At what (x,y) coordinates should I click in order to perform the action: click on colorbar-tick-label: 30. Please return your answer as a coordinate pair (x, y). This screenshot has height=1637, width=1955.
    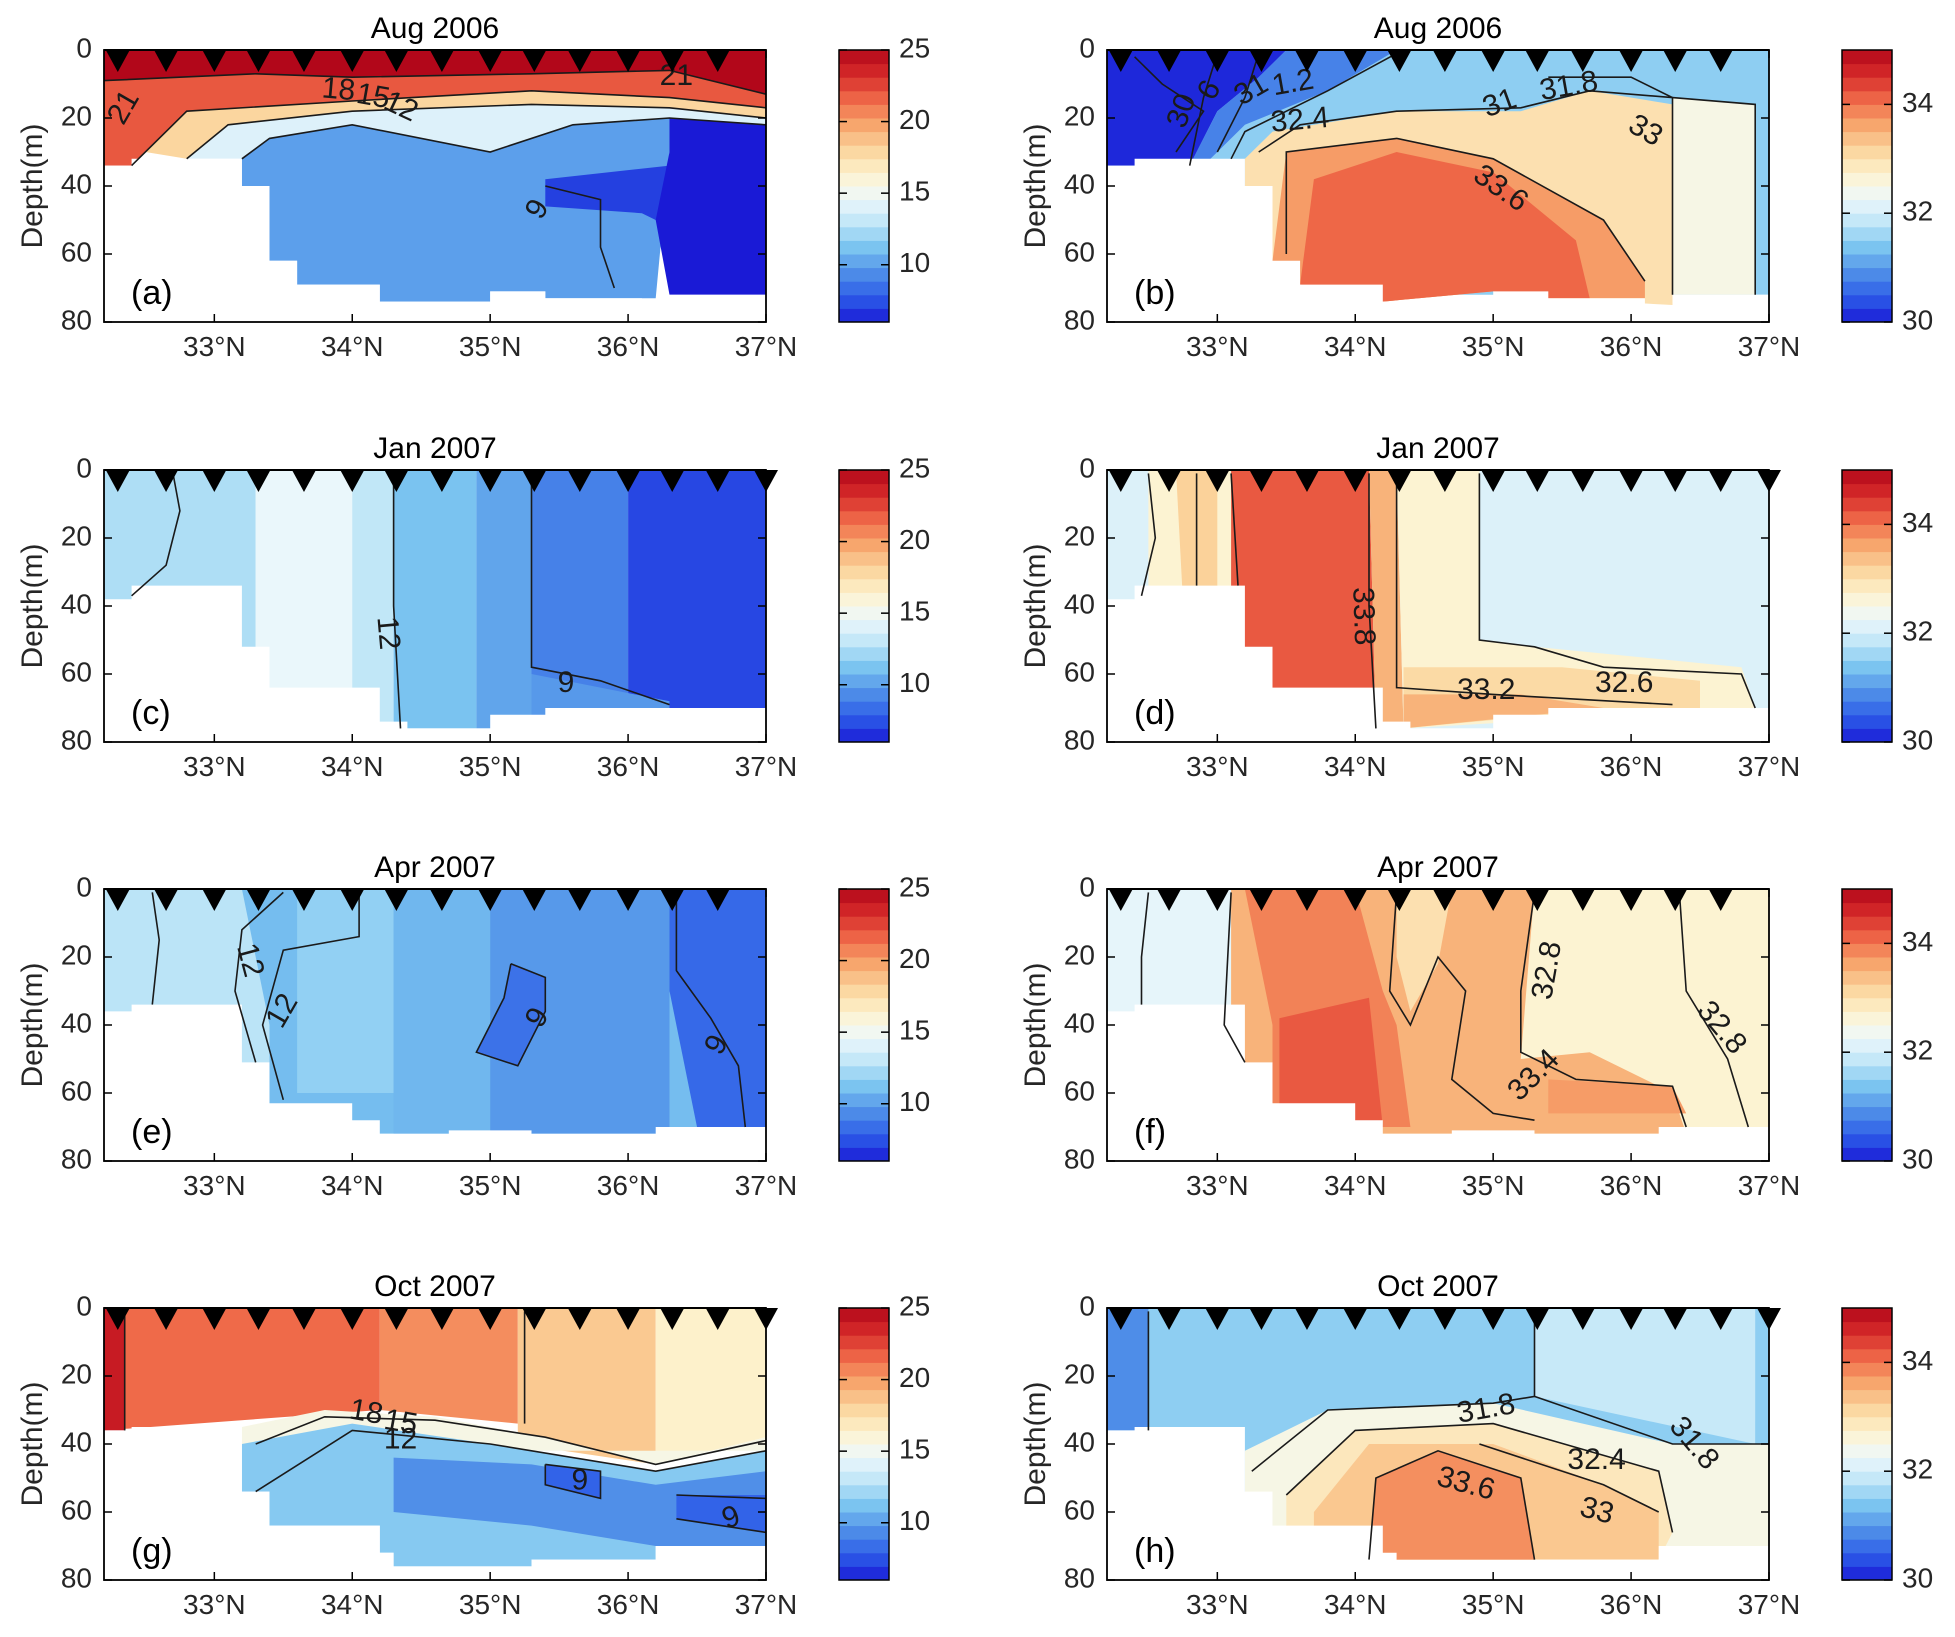
    Looking at the image, I should click on (1917, 739).